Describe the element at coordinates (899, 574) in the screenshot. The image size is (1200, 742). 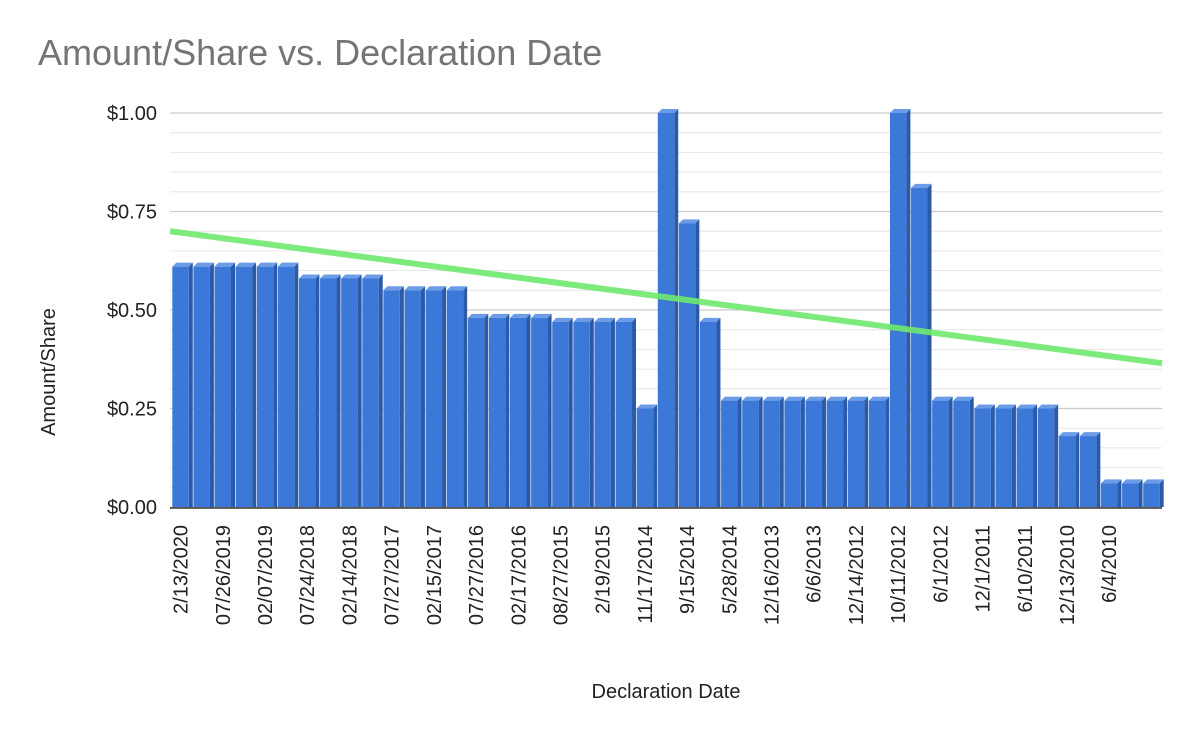
I see `x-tick-label: 10/11/2012` at that location.